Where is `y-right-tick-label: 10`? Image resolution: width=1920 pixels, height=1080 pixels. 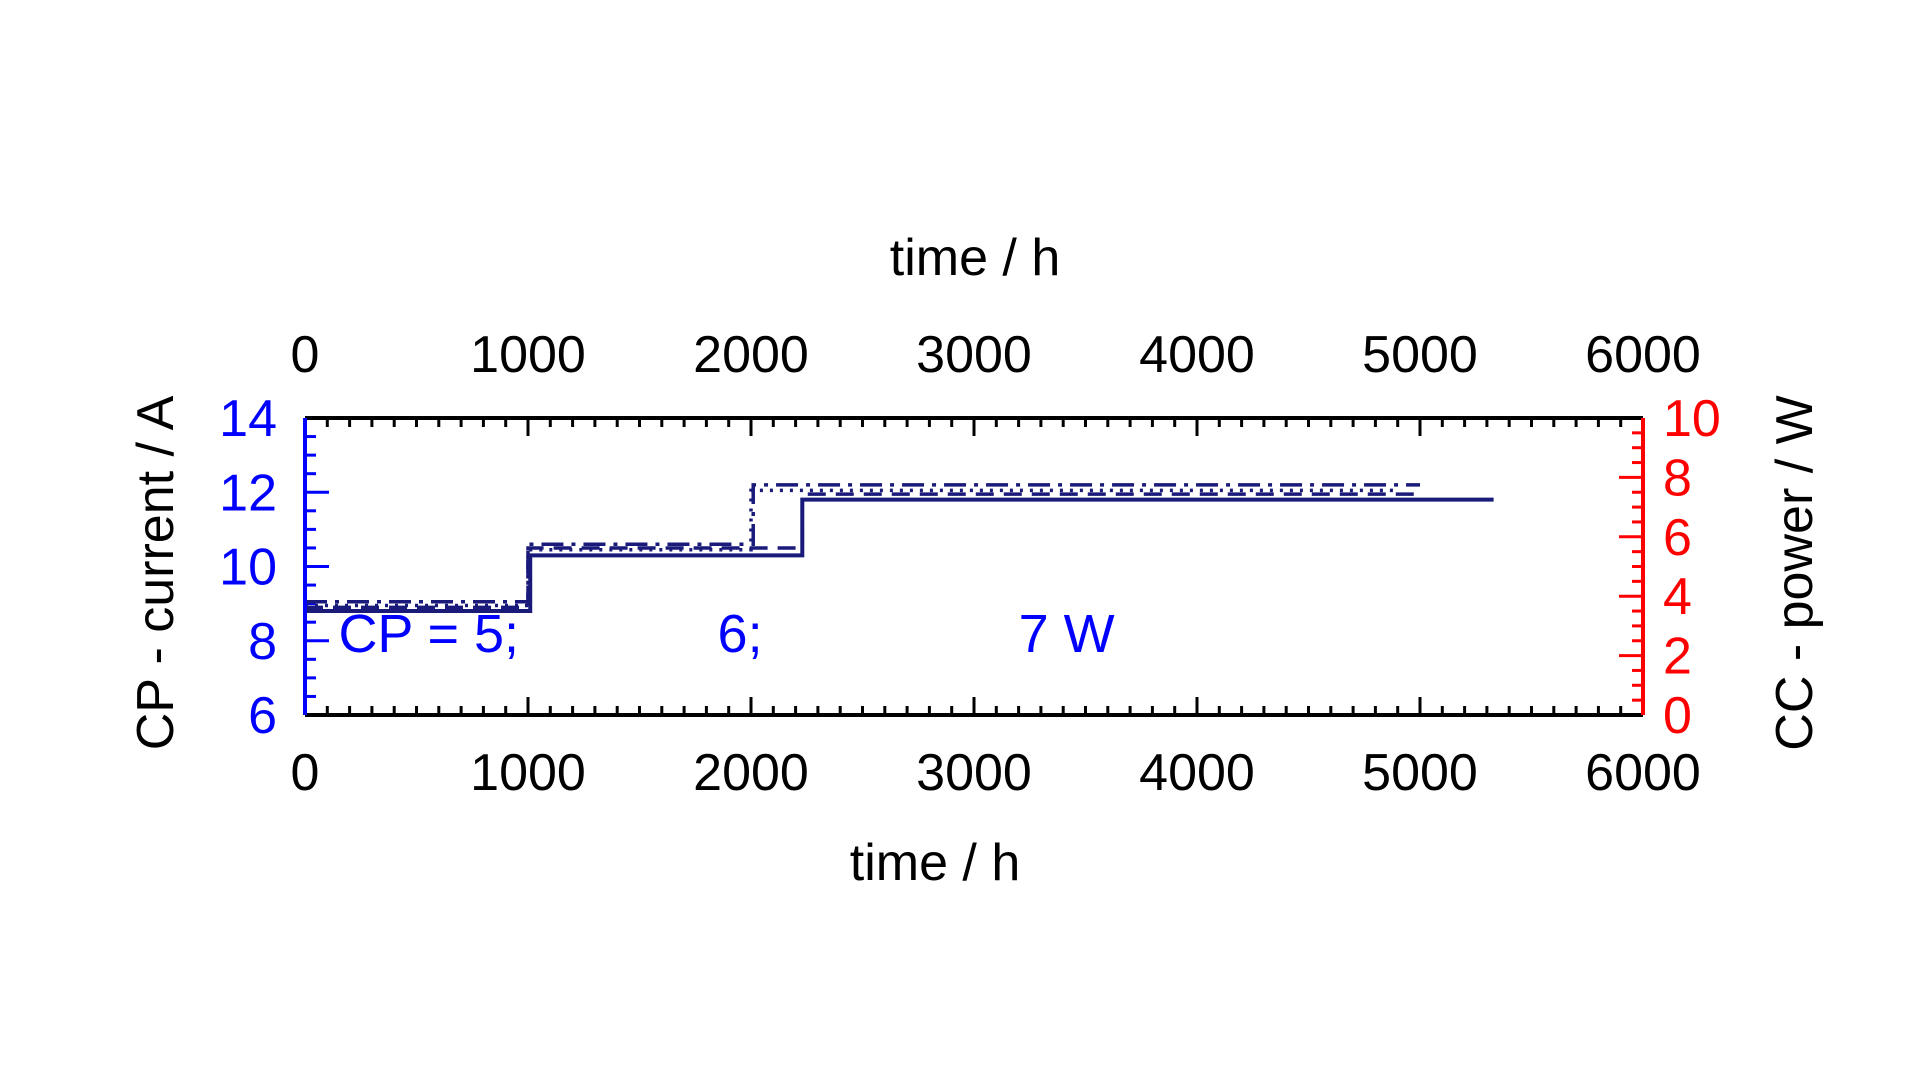
y-right-tick-label: 10 is located at coordinates (1692, 419).